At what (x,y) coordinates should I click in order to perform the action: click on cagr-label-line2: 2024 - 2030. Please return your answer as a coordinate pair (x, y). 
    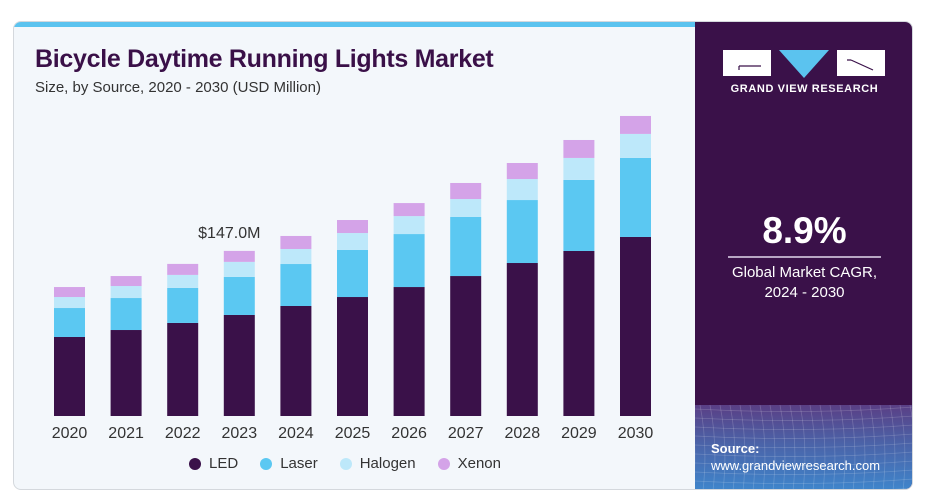
    Looking at the image, I should click on (804, 292).